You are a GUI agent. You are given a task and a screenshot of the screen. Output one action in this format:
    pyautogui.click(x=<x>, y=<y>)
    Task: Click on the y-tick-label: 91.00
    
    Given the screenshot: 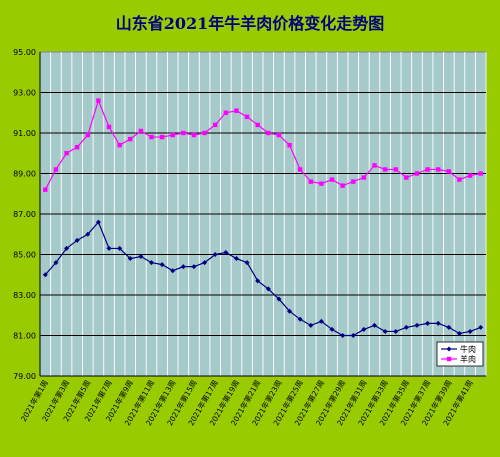 What is the action you would take?
    pyautogui.click(x=24, y=133)
    